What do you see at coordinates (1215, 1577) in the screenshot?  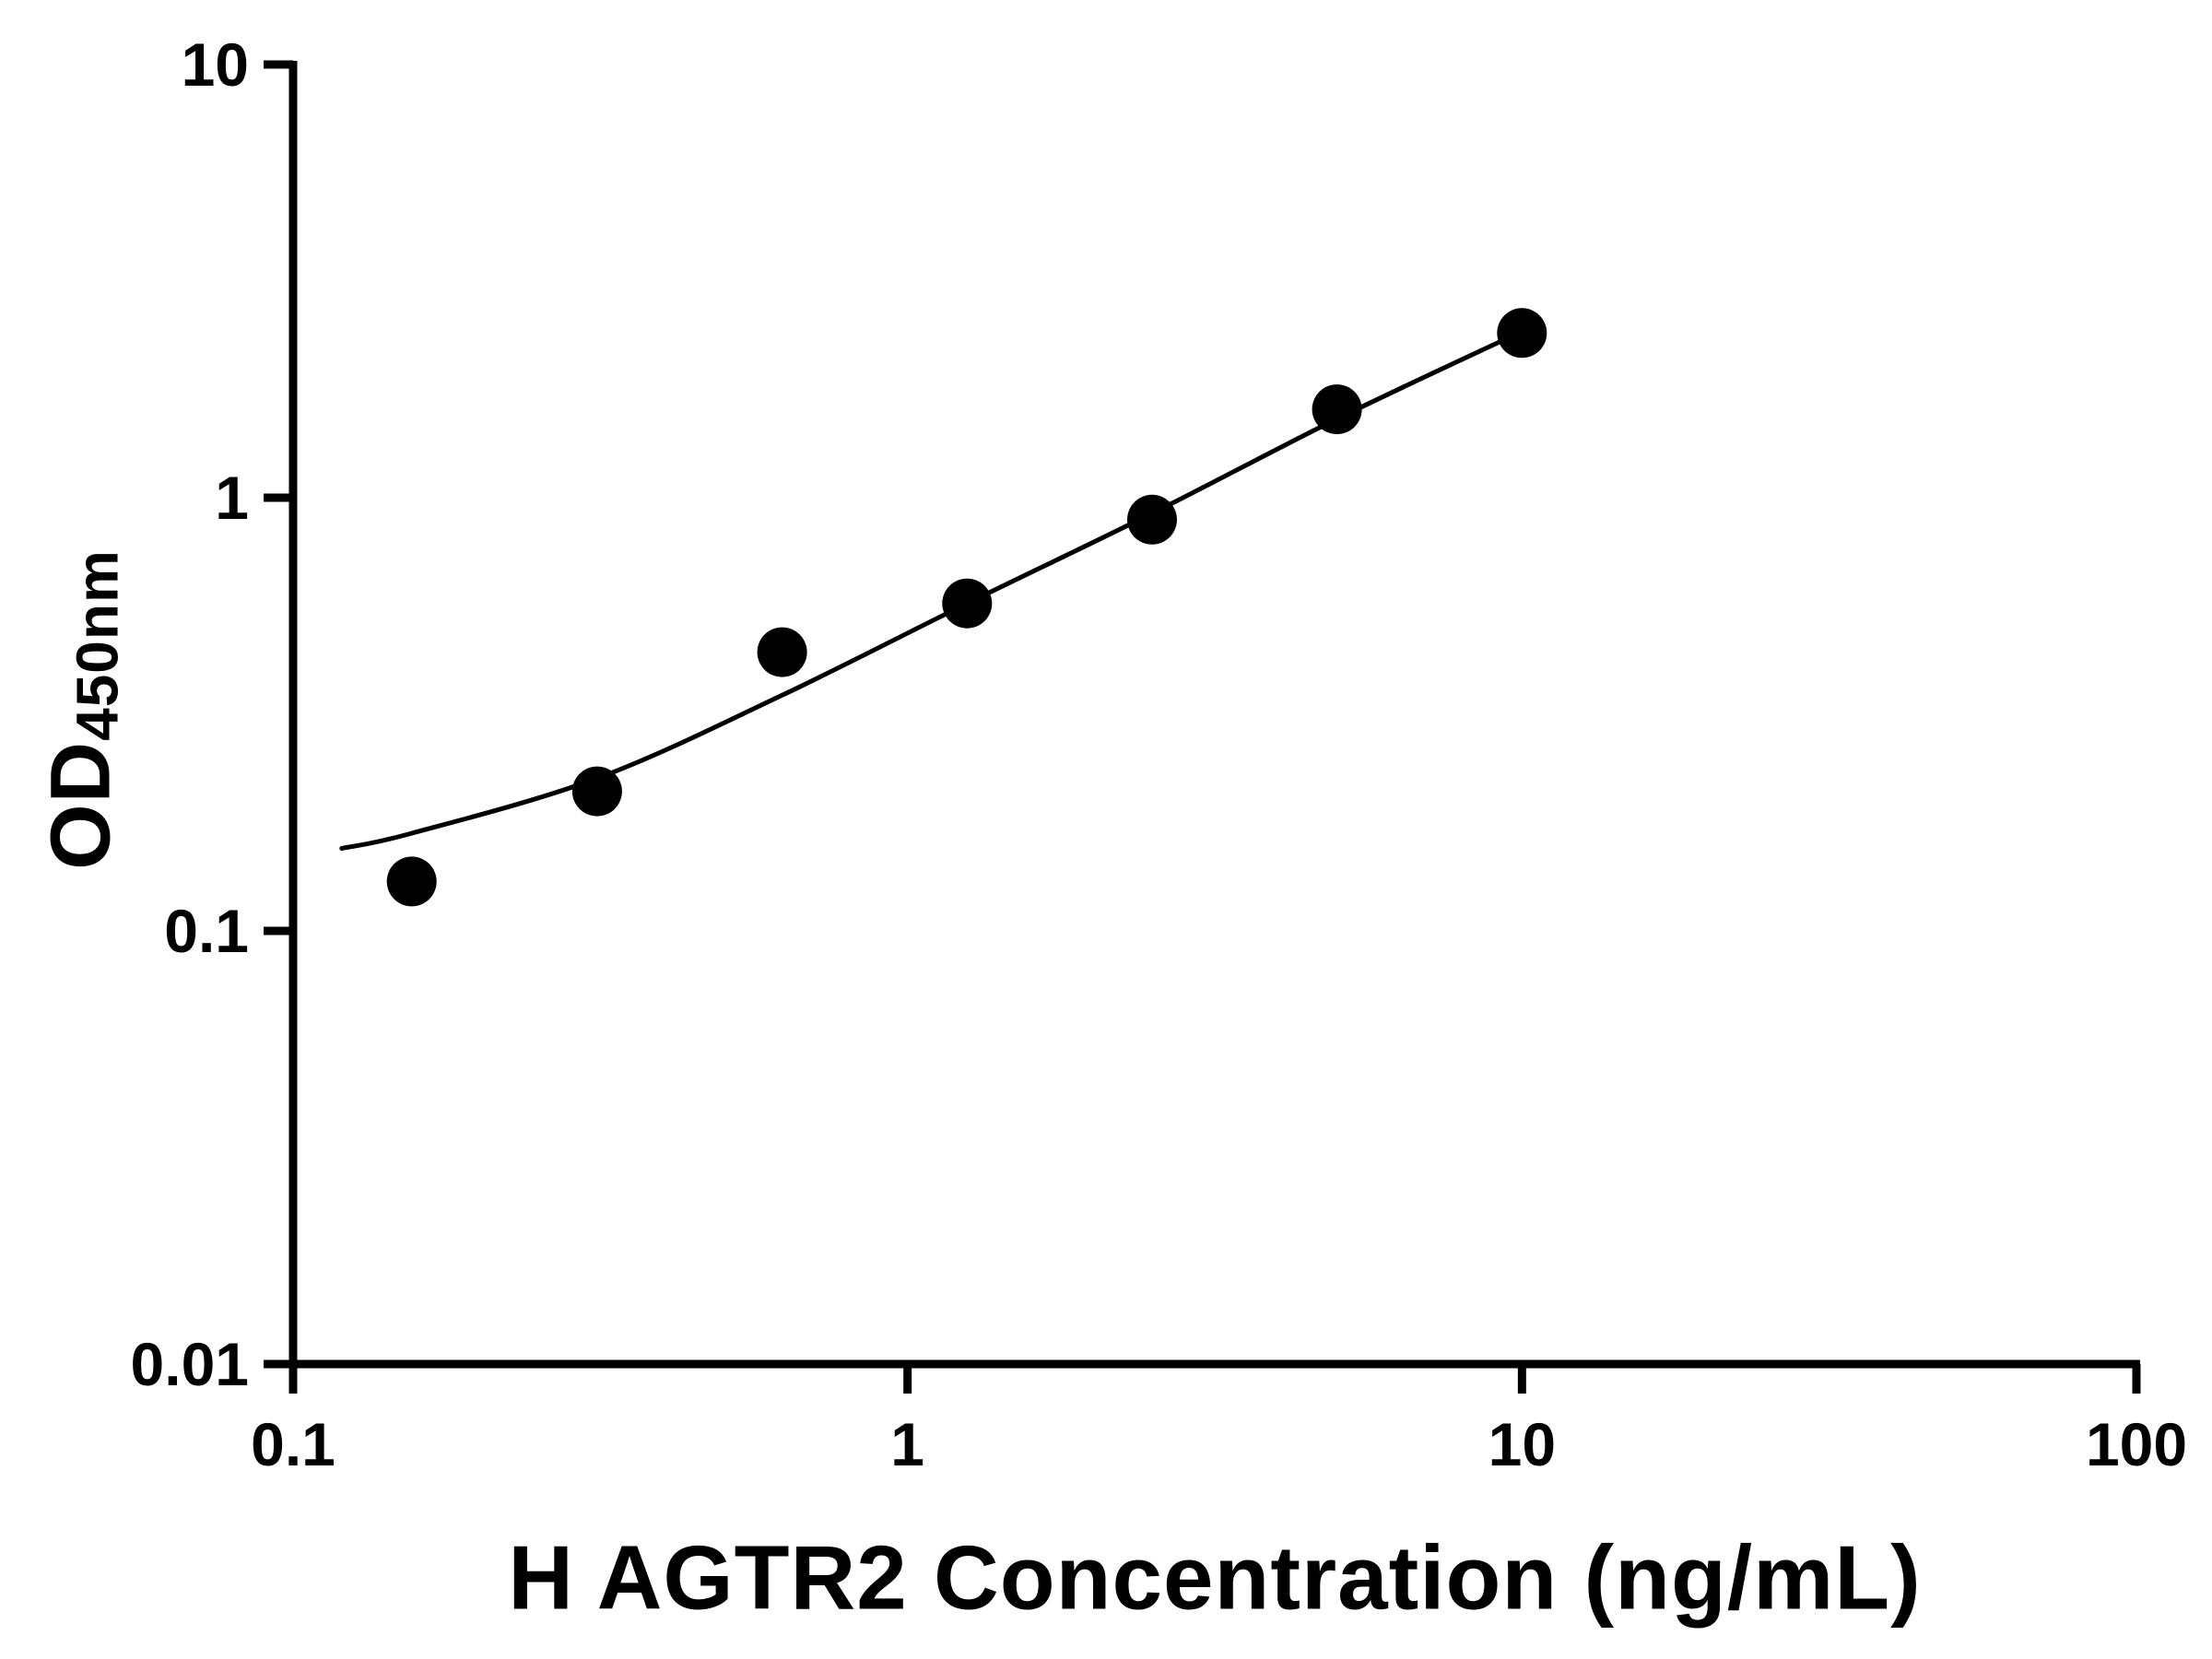 I see `x-axis-title: H AGTR2 Concentration (ng/mL)` at bounding box center [1215, 1577].